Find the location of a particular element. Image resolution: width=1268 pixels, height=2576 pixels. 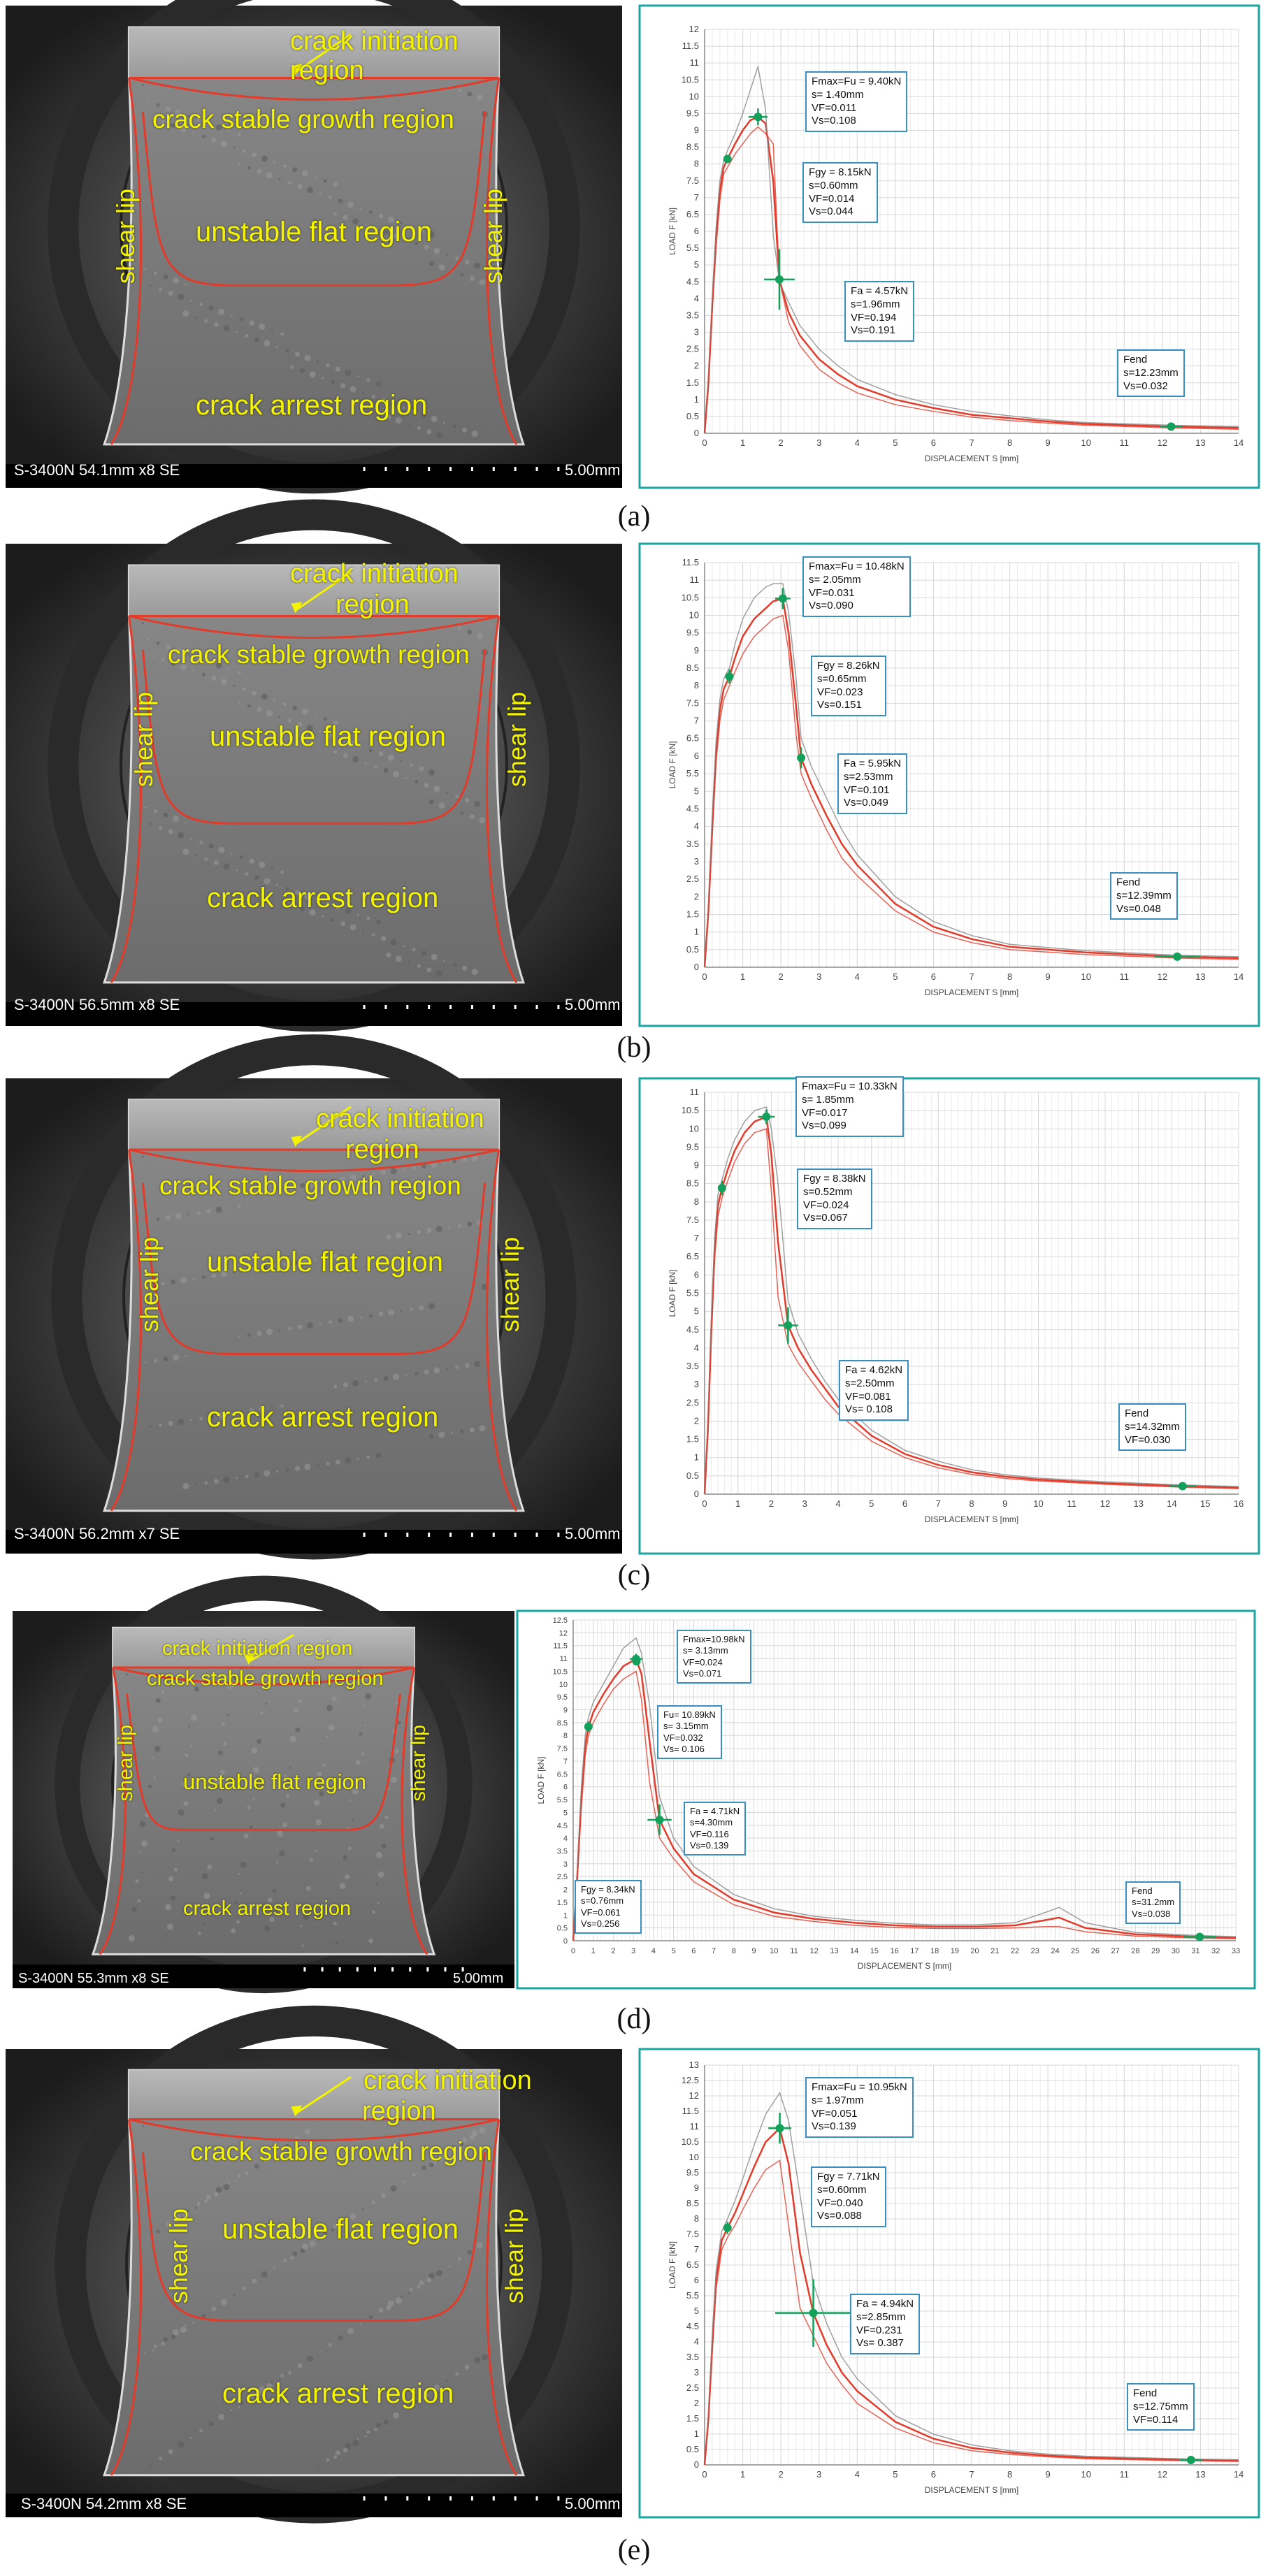

y-tick-label: 2.5 is located at coordinates (692, 879).